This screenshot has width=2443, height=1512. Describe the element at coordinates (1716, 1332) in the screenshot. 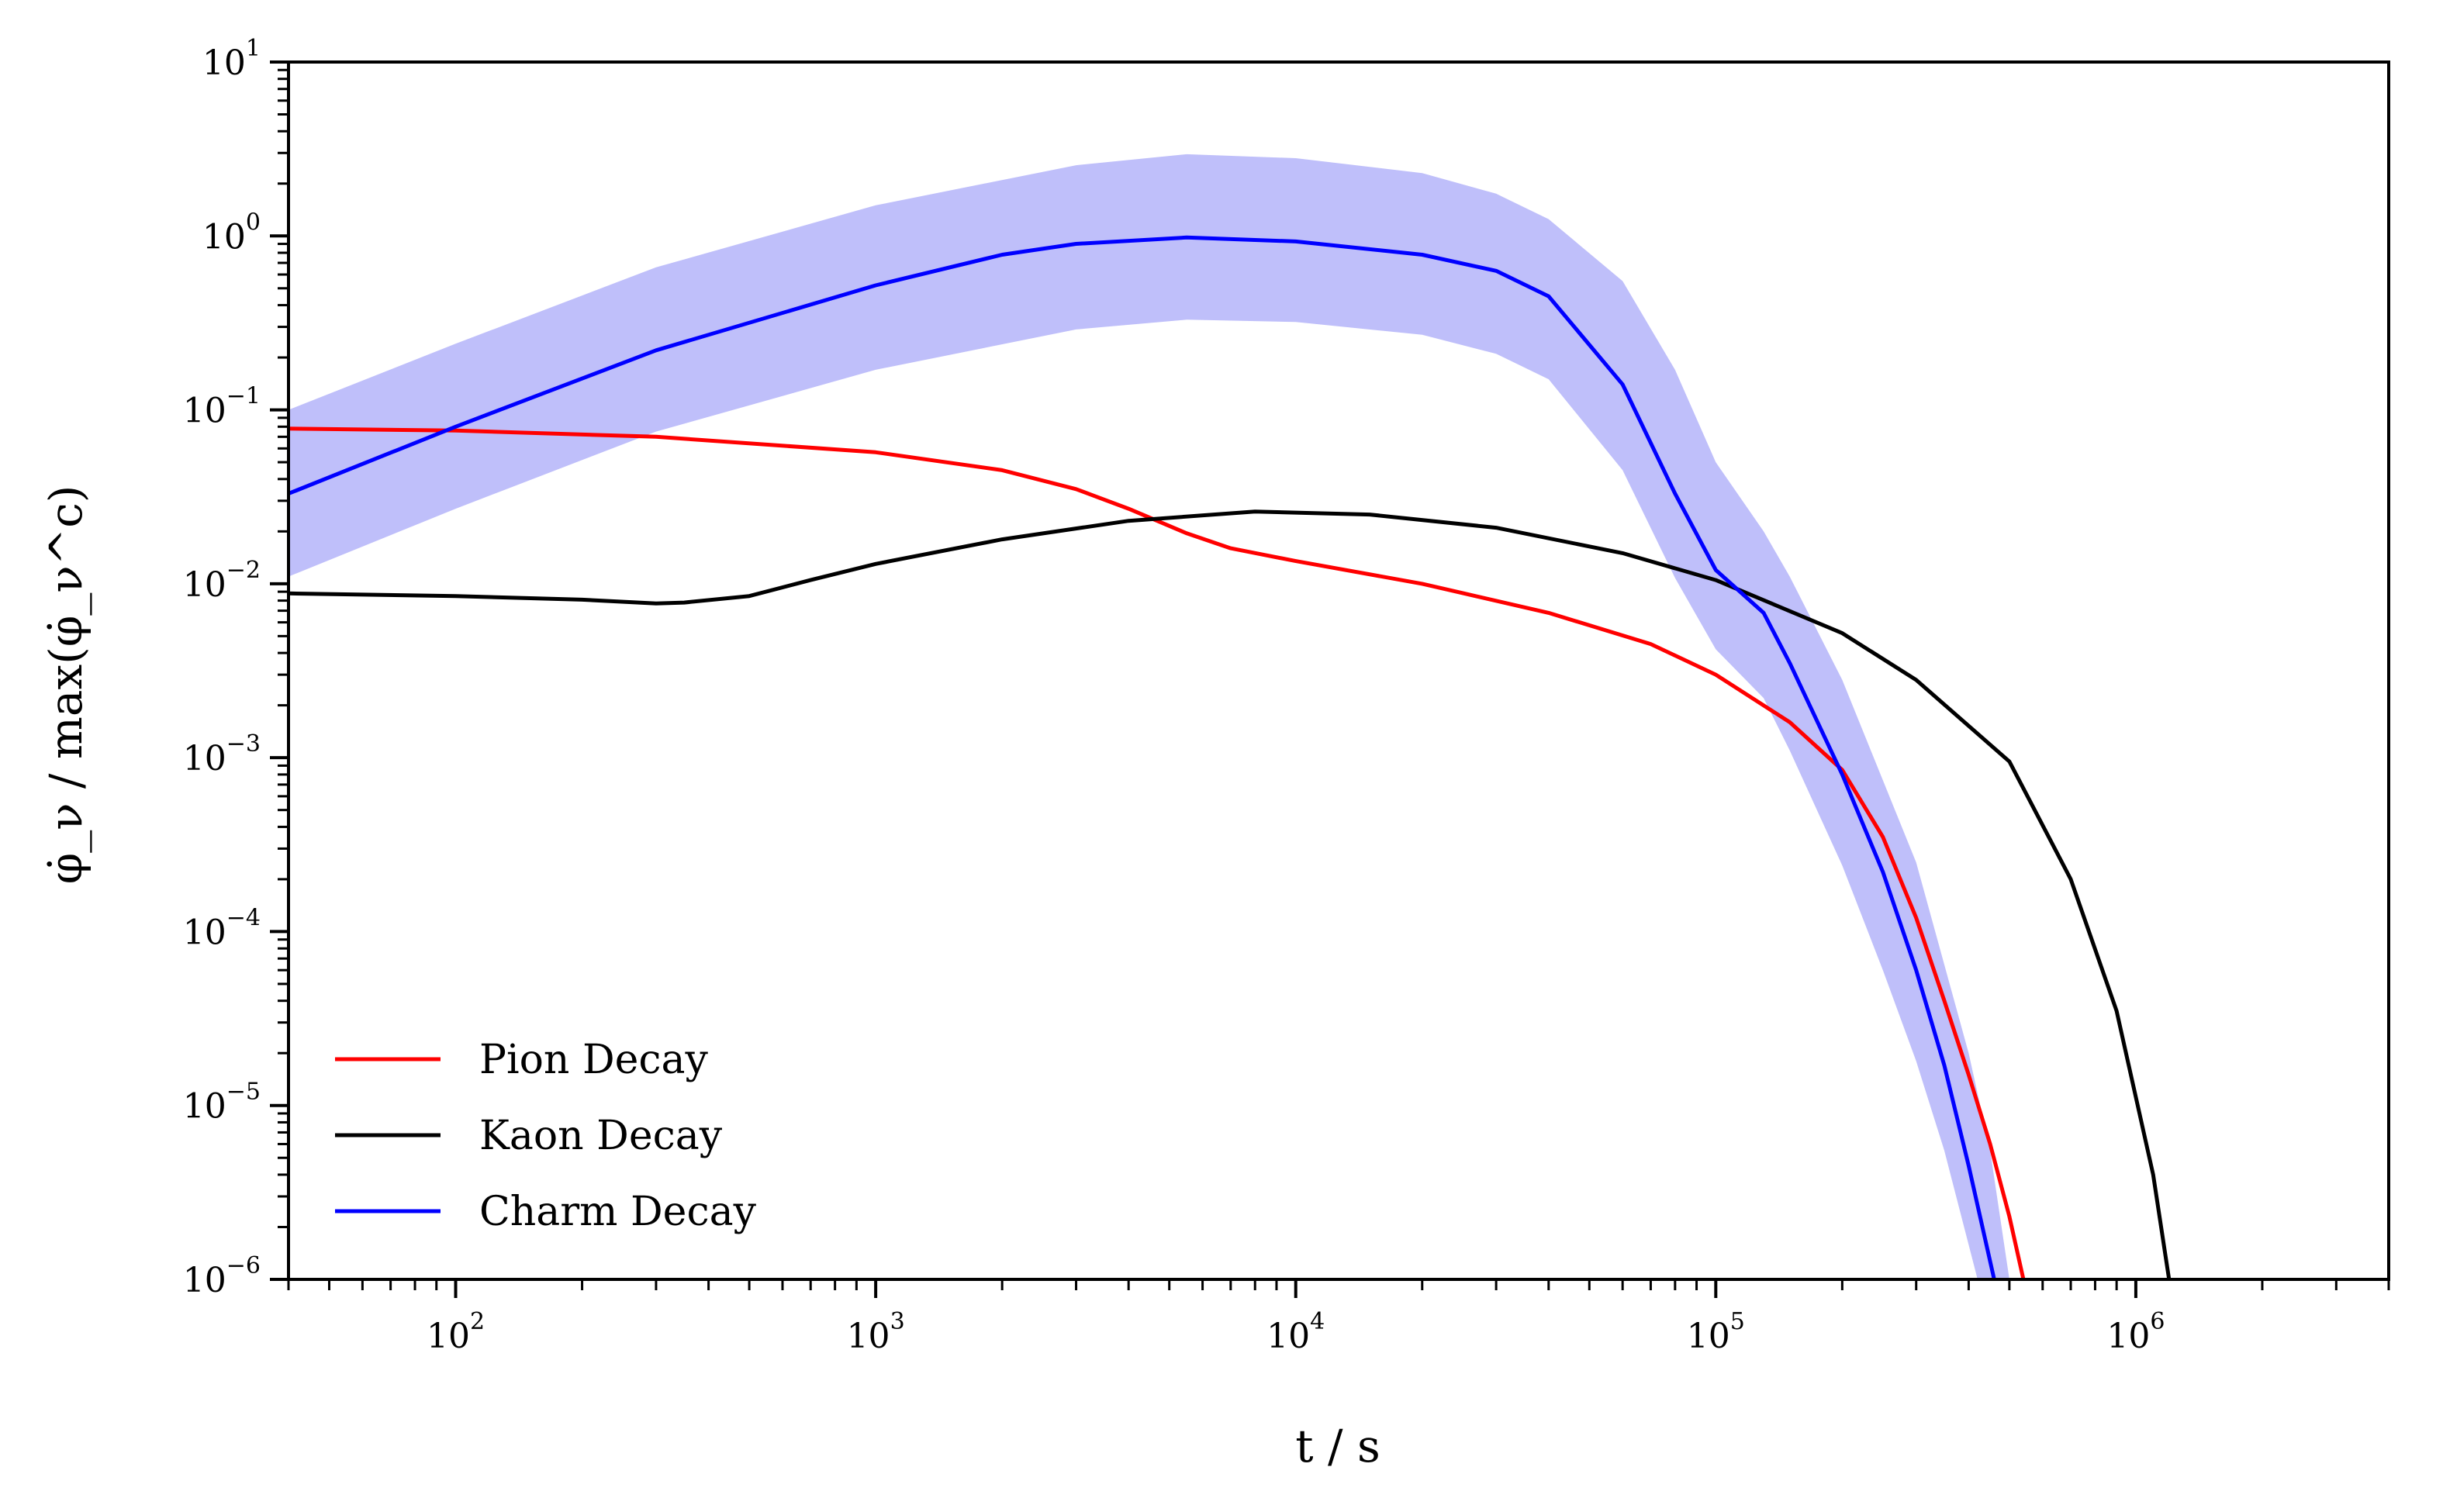

I see `x-tick-label: 10⁵` at that location.